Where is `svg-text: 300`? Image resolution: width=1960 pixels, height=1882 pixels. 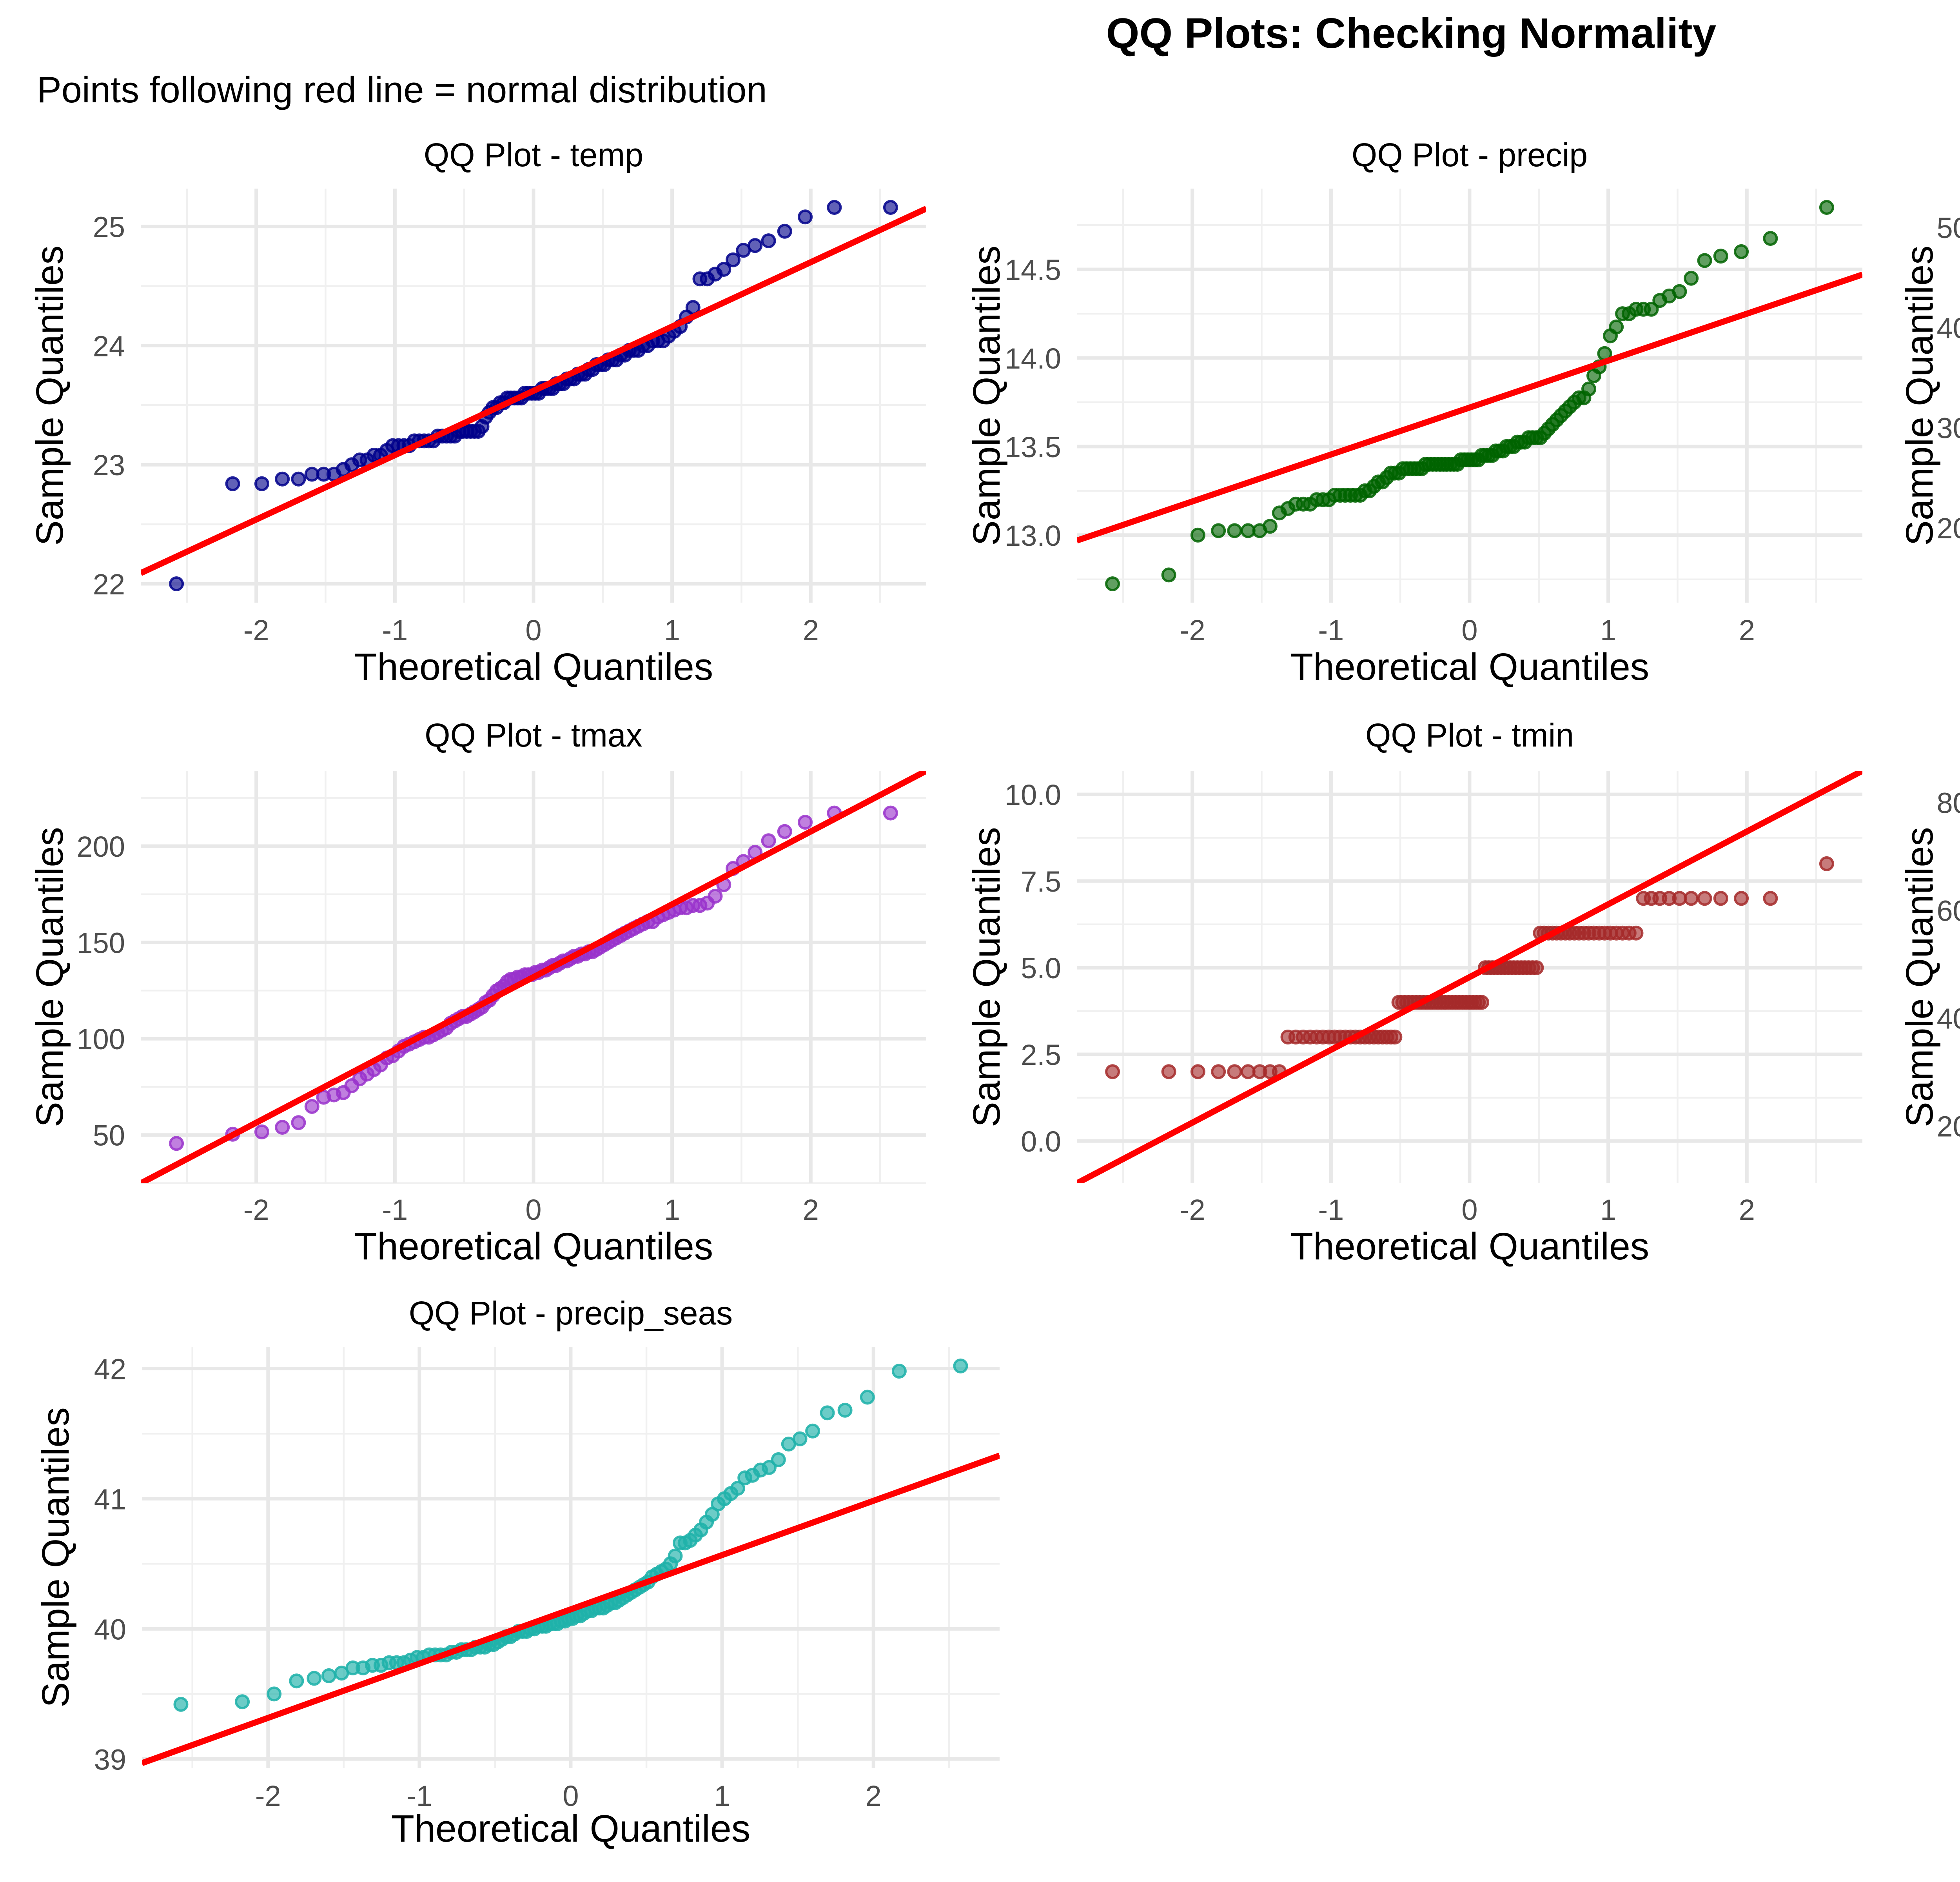
svg-text: 300 is located at coordinates (1948, 428).